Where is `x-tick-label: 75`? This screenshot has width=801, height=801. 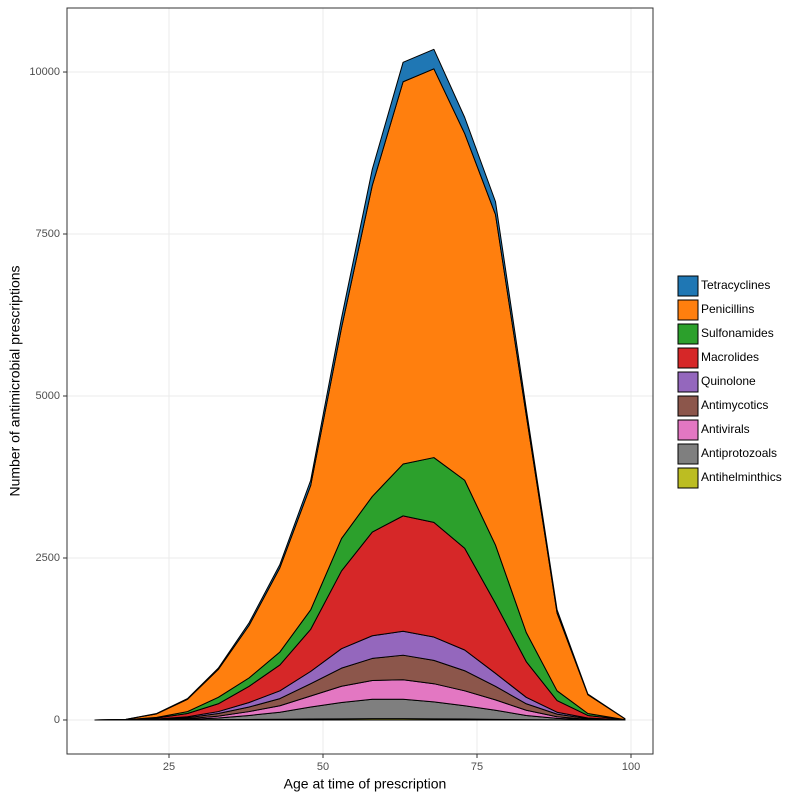
x-tick-label: 75 is located at coordinates (477, 767).